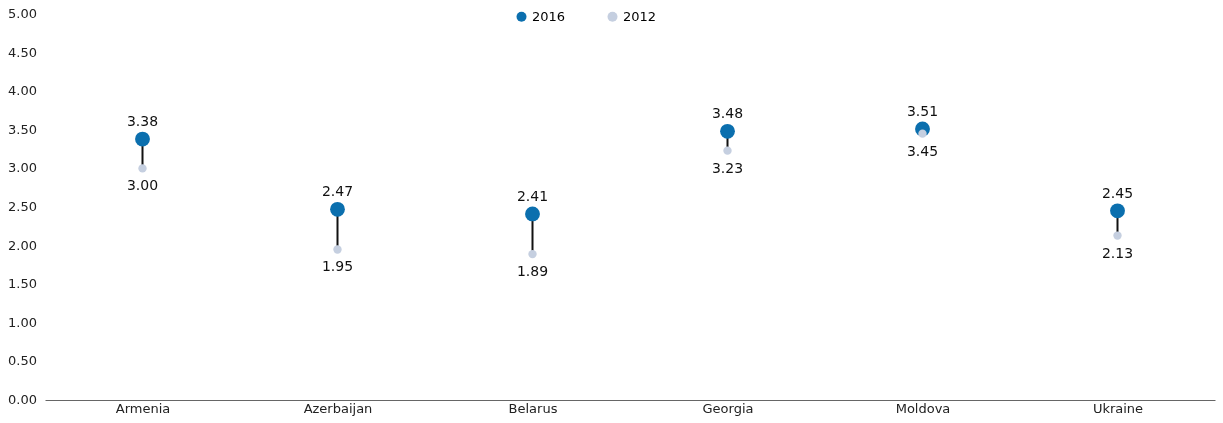  What do you see at coordinates (532, 195) in the screenshot?
I see `data-label: 2.41` at bounding box center [532, 195].